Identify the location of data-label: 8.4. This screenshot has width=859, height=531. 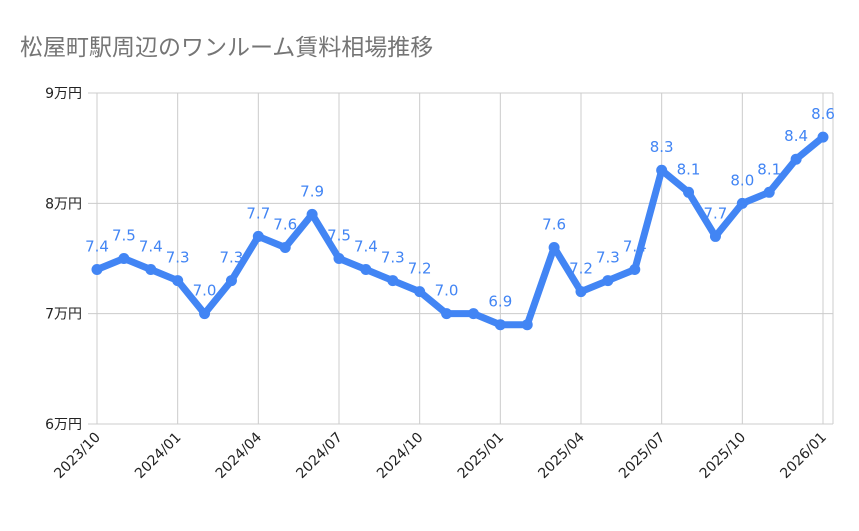
(796, 136).